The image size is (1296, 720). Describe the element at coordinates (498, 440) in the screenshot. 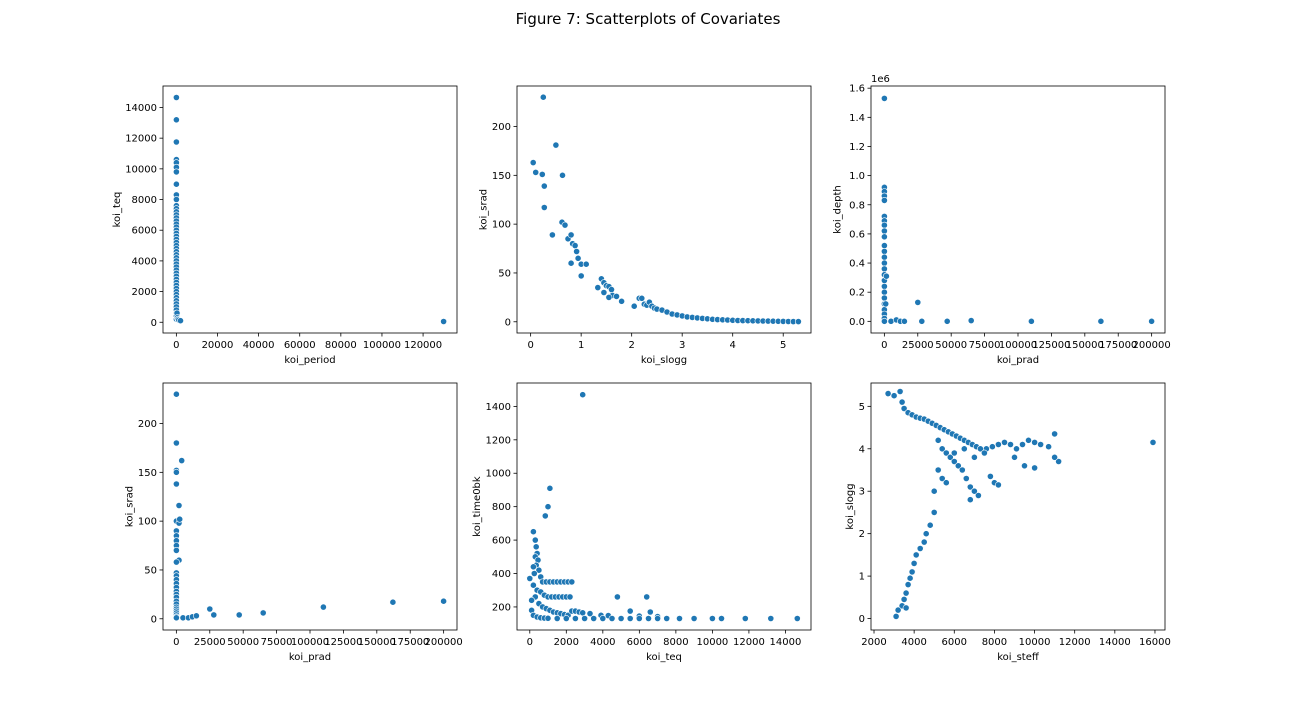

I see `y-tick-label: 1200` at that location.